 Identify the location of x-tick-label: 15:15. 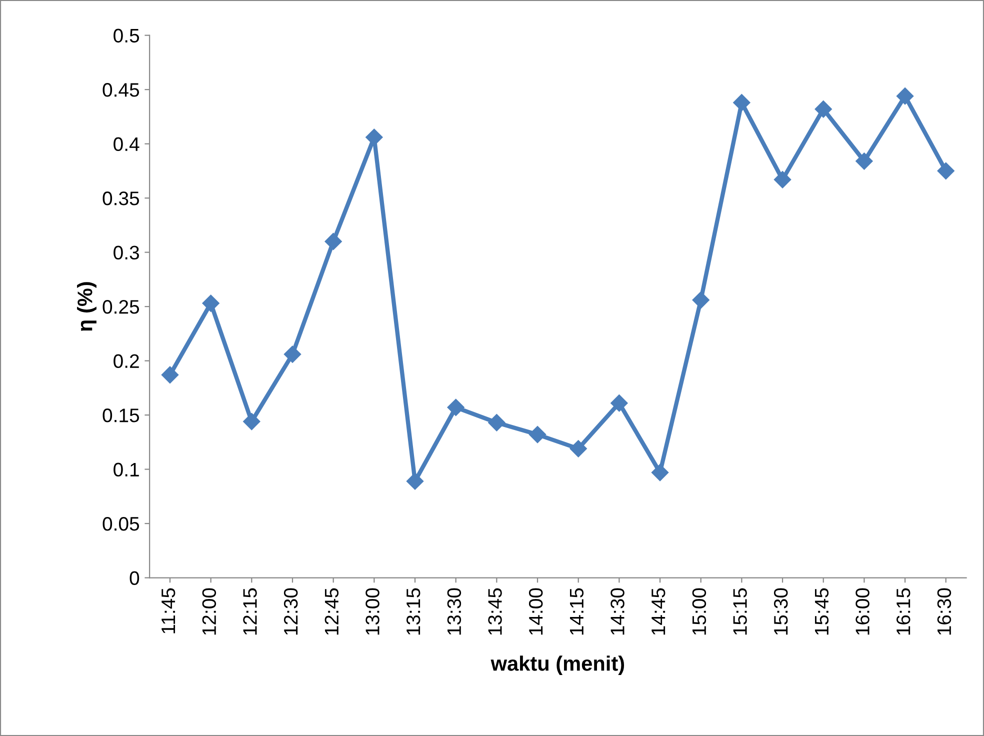
(740, 611).